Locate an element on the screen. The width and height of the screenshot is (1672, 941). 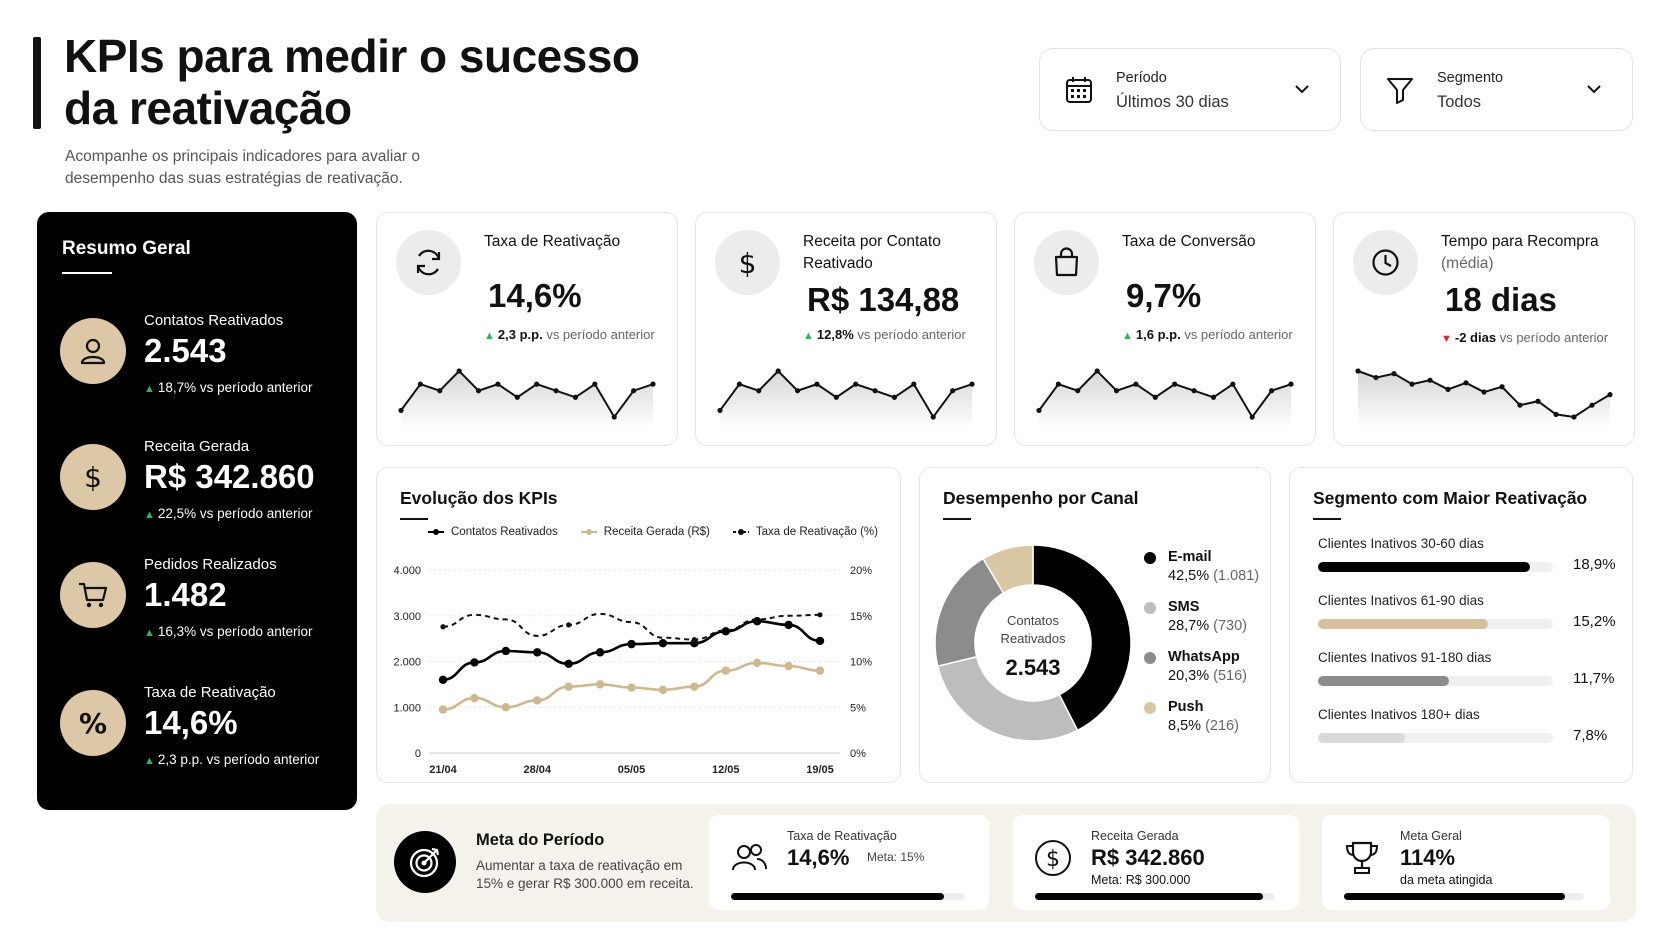
kpi-value: 18 dias is located at coordinates (1501, 299).